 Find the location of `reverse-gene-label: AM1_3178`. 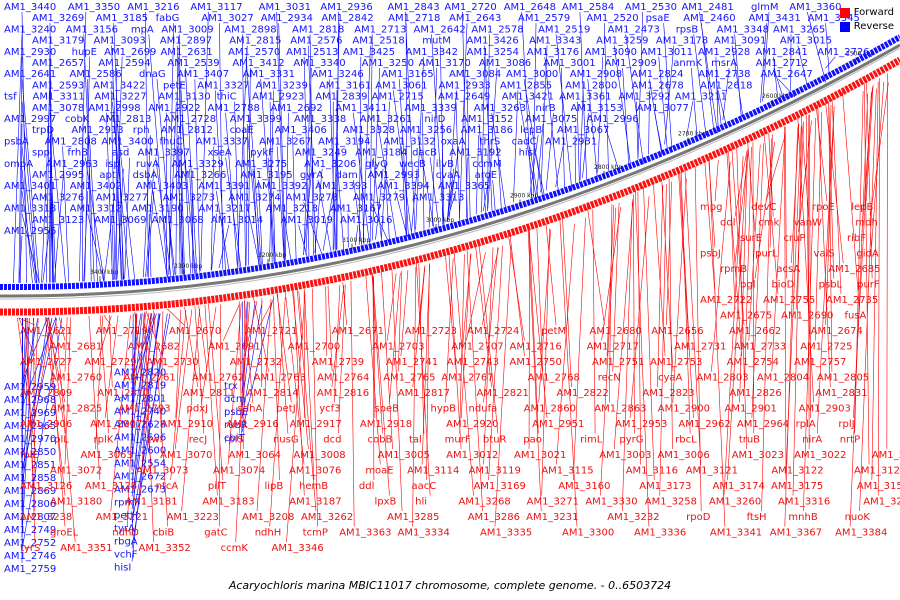

reverse-gene-label: AM1_3178 is located at coordinates (682, 41).